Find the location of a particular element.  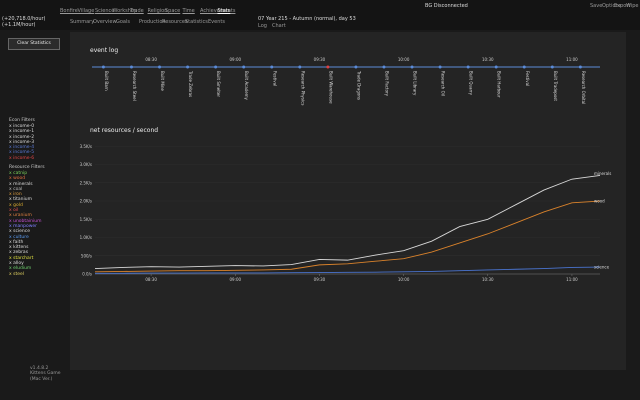

menu: Export is located at coordinates (622, 6).